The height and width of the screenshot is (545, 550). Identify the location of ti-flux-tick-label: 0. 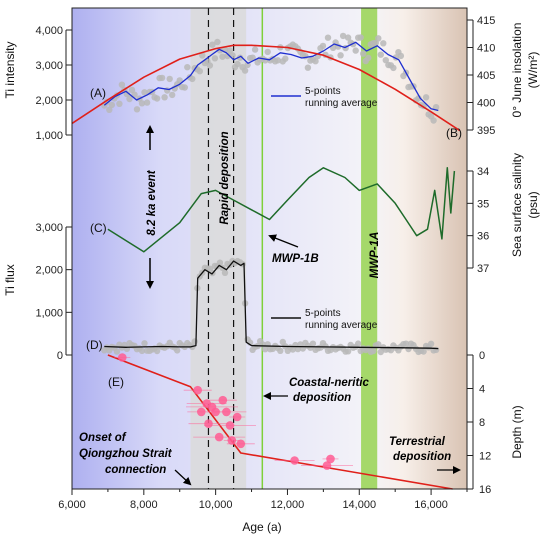
(60, 356).